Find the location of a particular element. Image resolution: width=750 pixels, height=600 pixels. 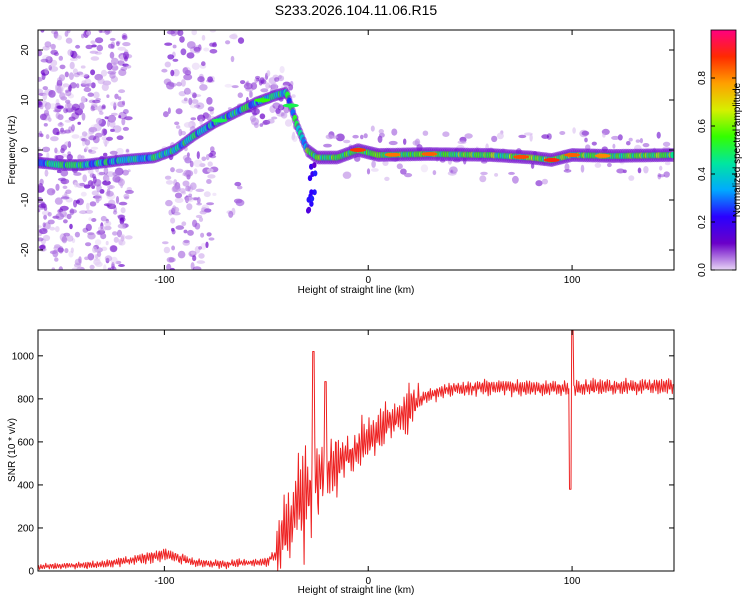

spectrogram-x-tick-label: -100 is located at coordinates (164, 280).